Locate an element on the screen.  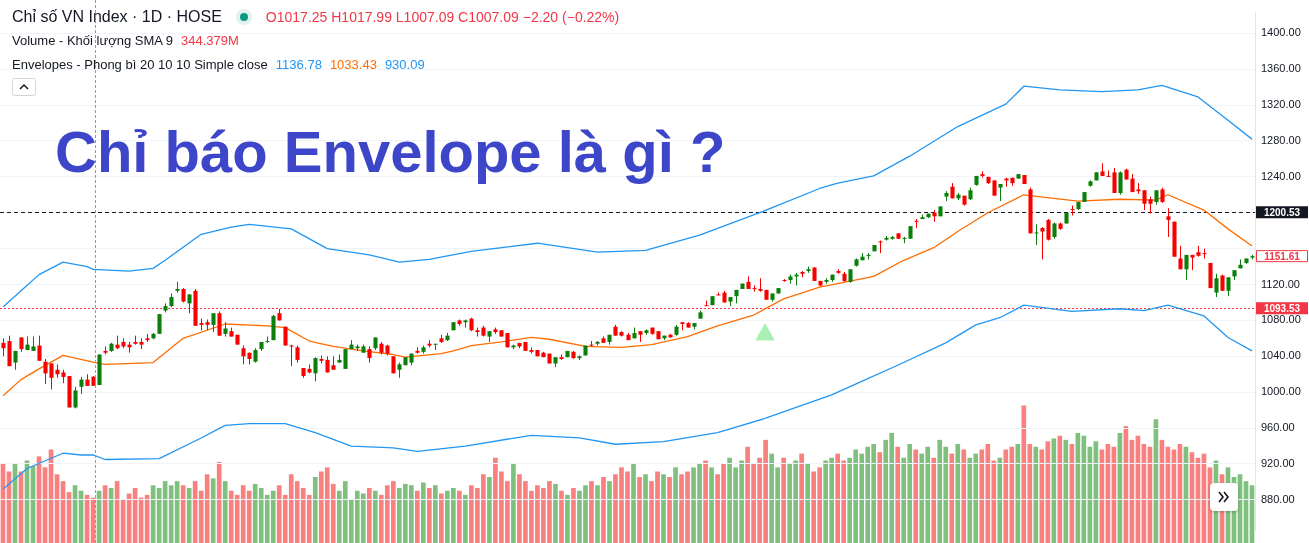
y-tick-label: 960.00 is located at coordinates (1278, 427).